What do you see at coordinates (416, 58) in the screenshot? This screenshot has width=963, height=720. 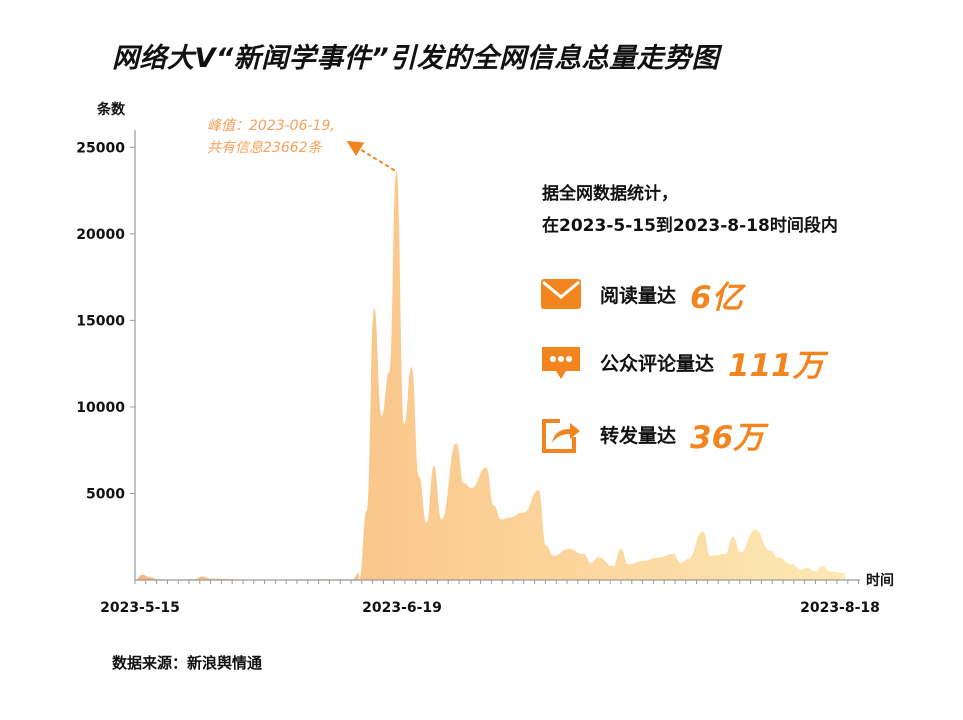 I see `chart-title: 网络大V“新闻学事件”引发的全网信息总量走势图` at bounding box center [416, 58].